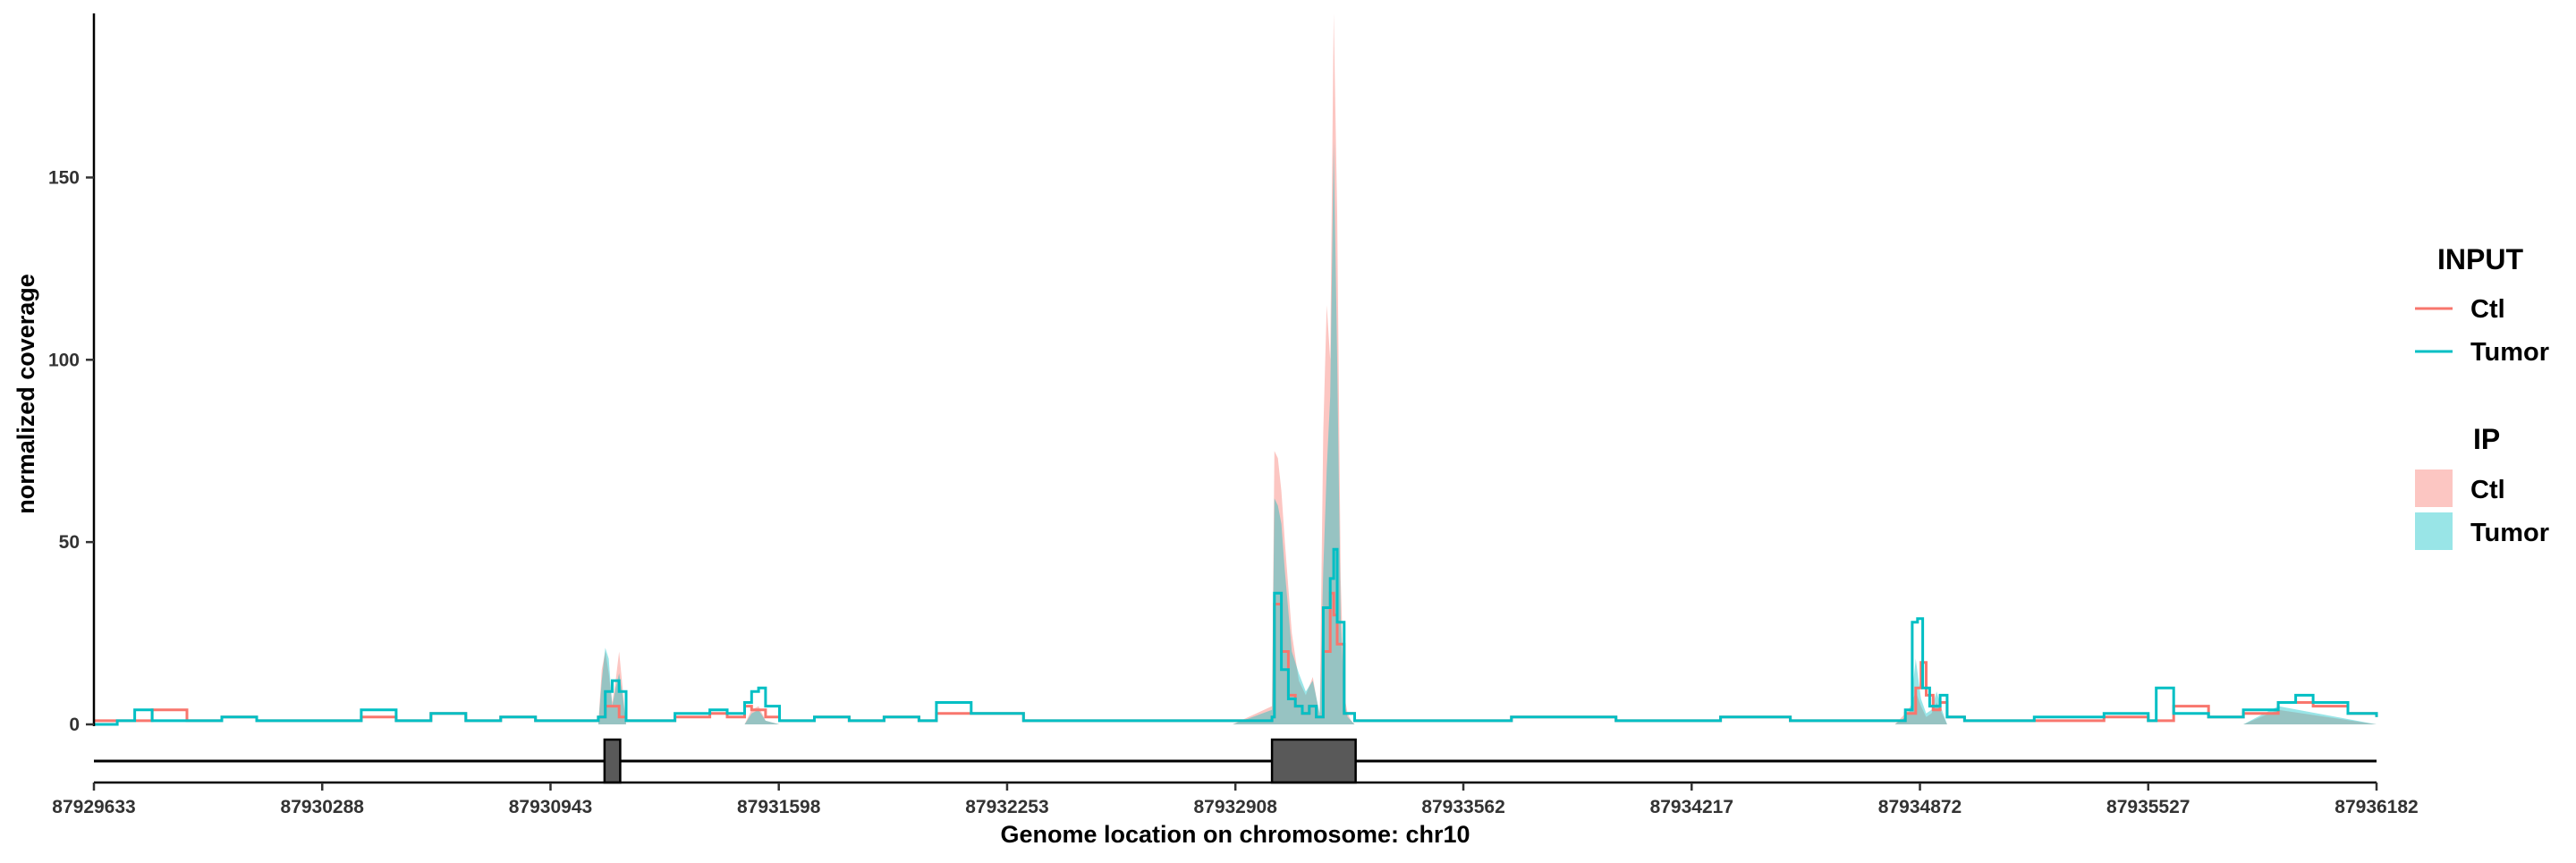  What do you see at coordinates (93, 807) in the screenshot?
I see `x-tick-label: 87929633` at bounding box center [93, 807].